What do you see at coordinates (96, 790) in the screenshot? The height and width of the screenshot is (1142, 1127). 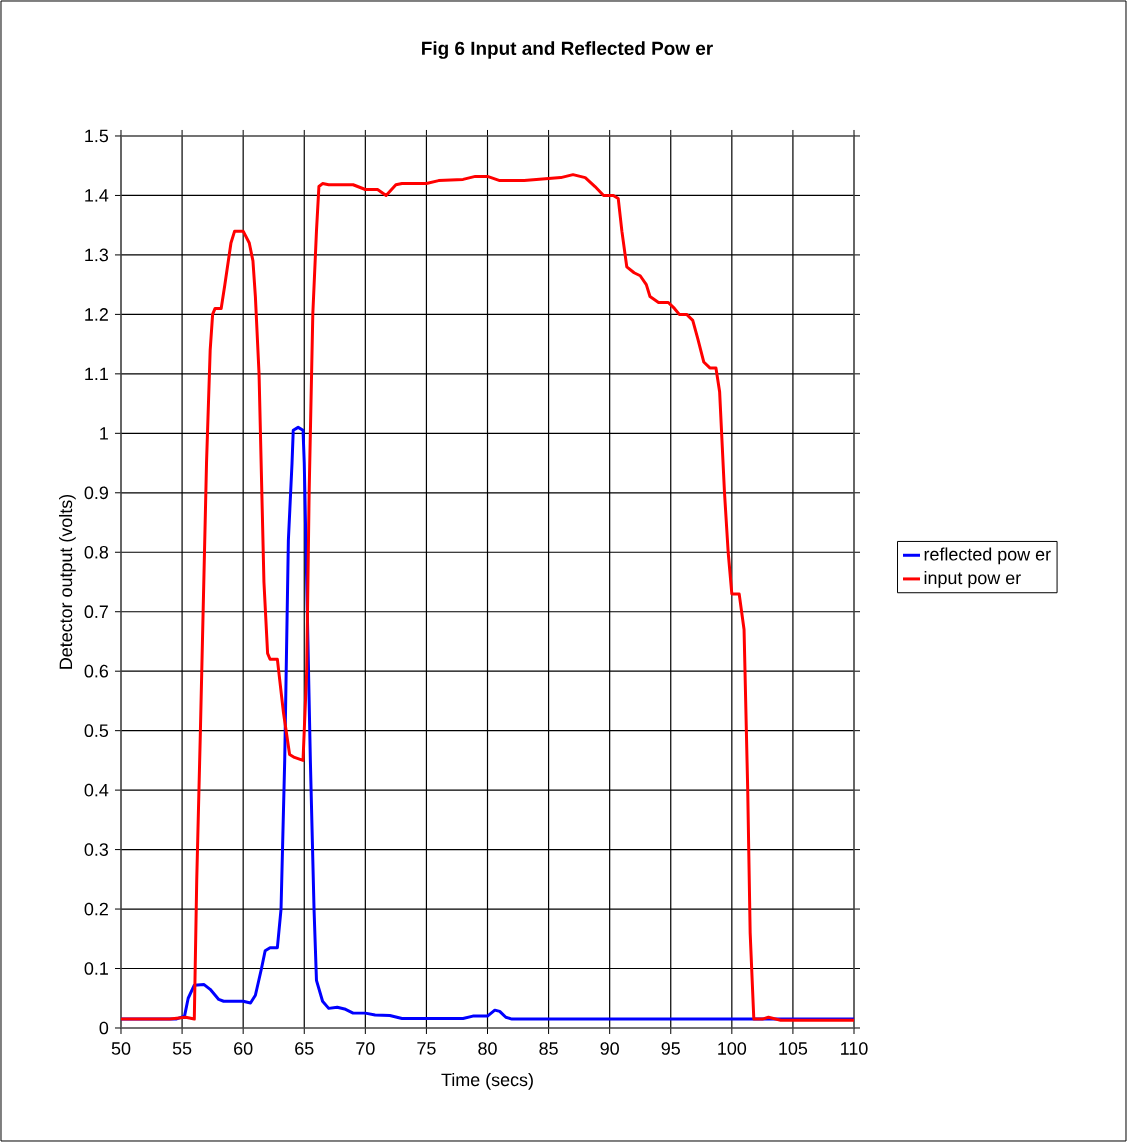 I see `y-tick-label: 0.4` at bounding box center [96, 790].